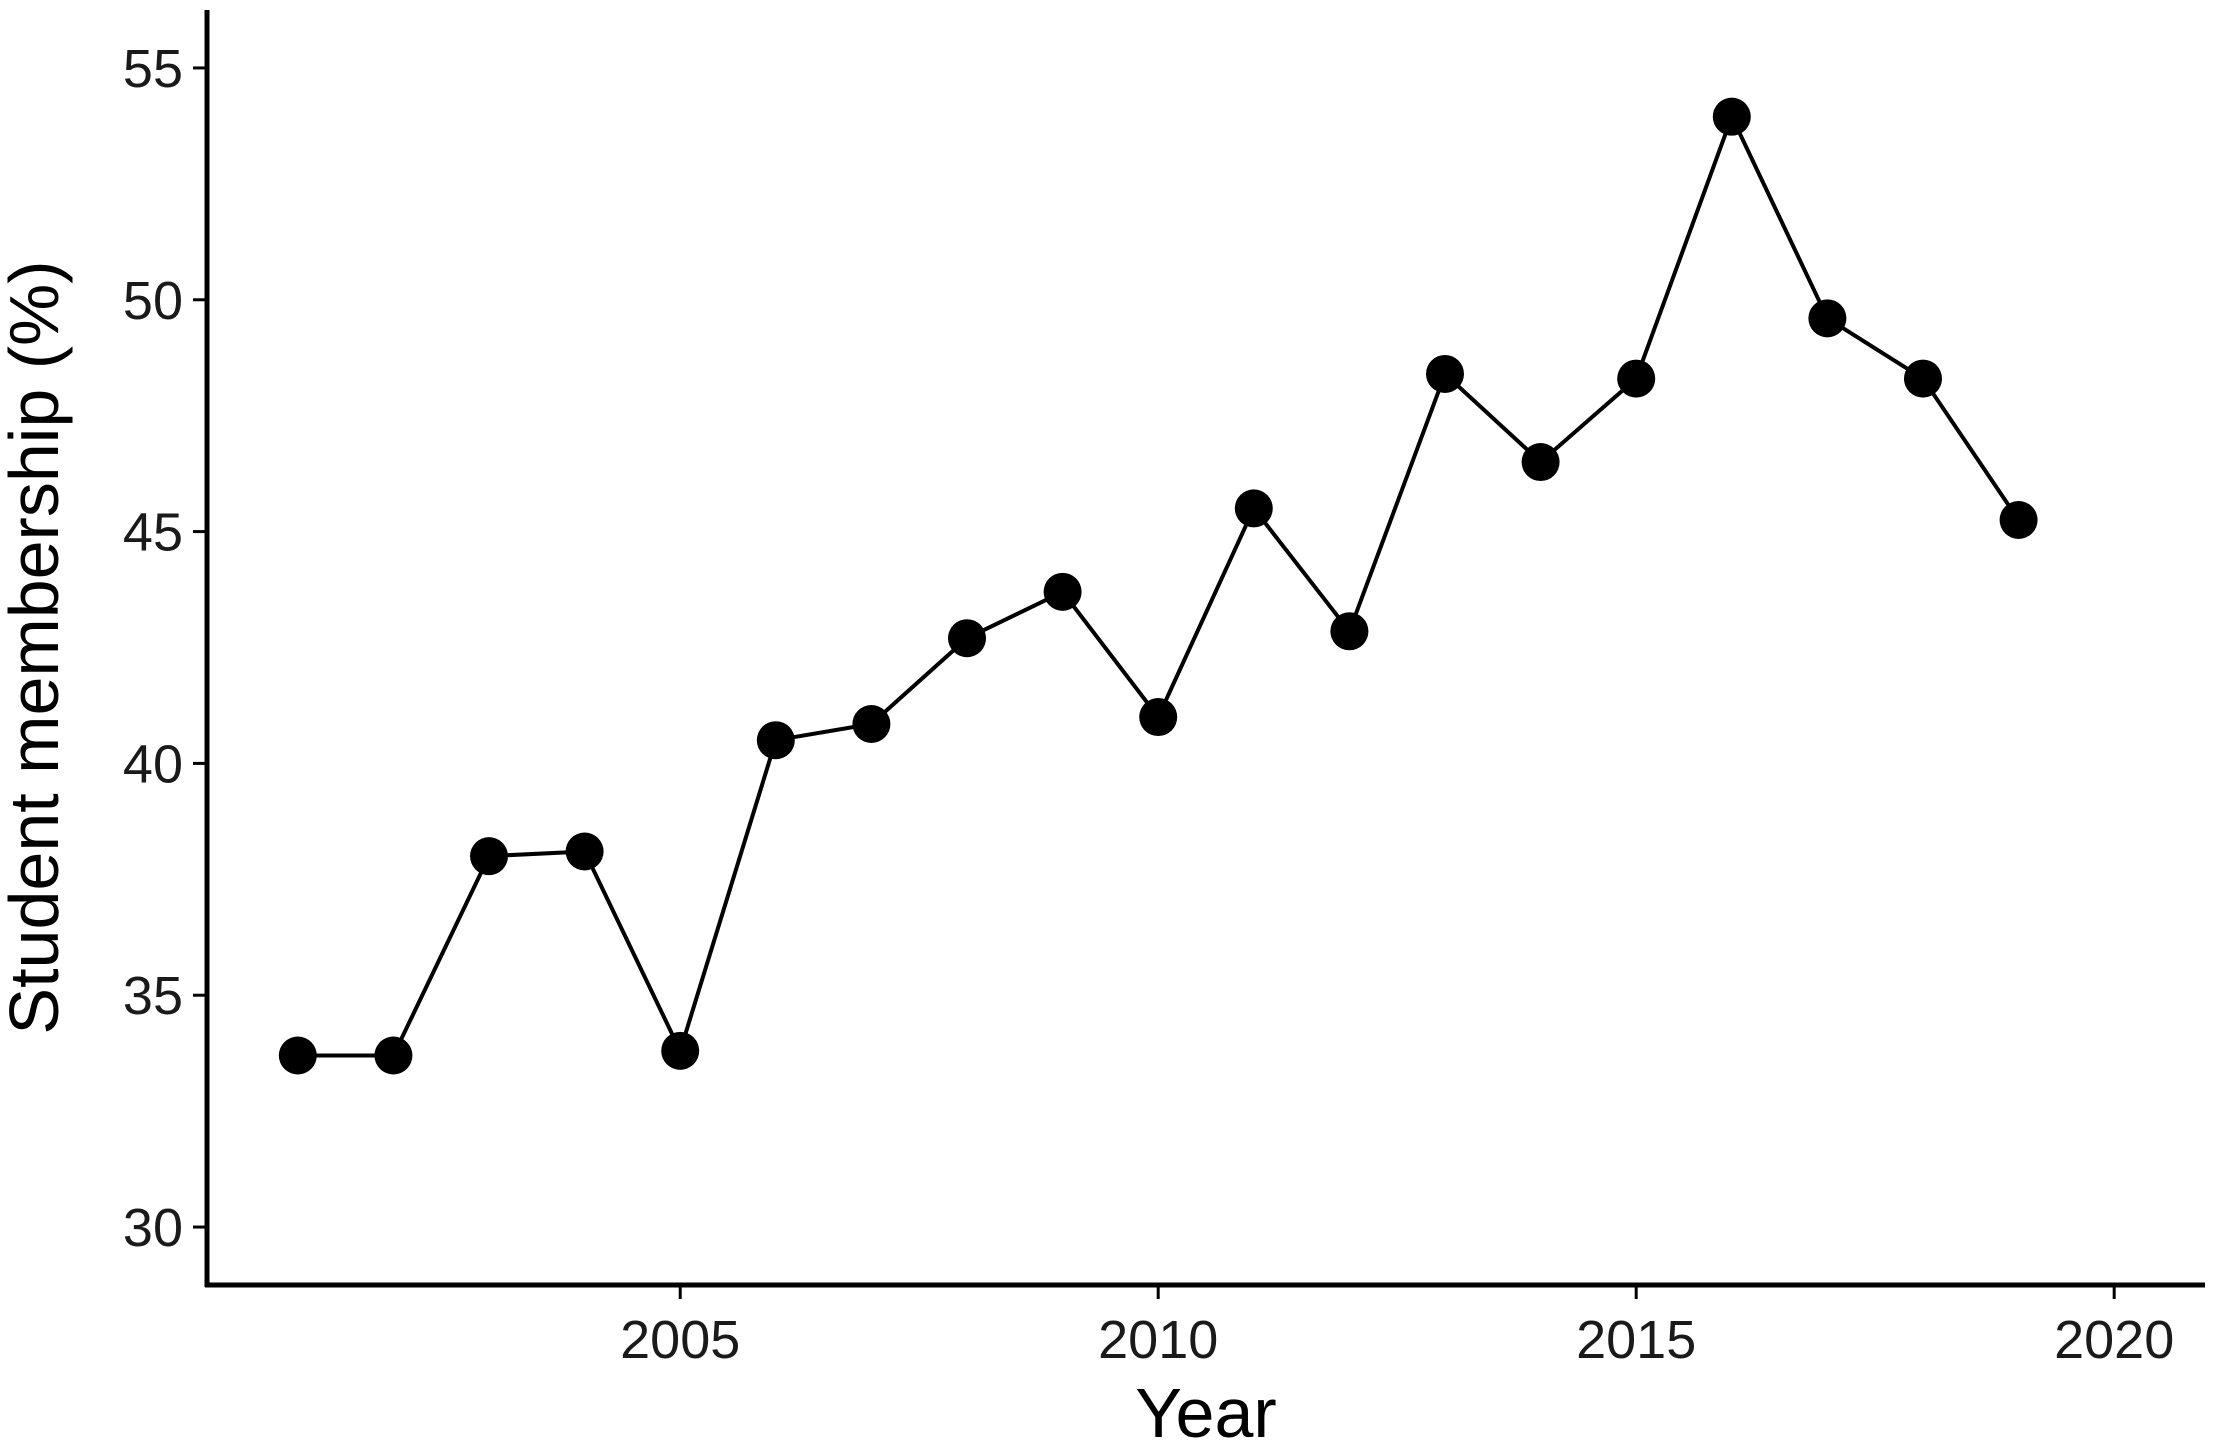 The image size is (2217, 1455). Describe the element at coordinates (153, 301) in the screenshot. I see `y-tick-label: 50` at that location.